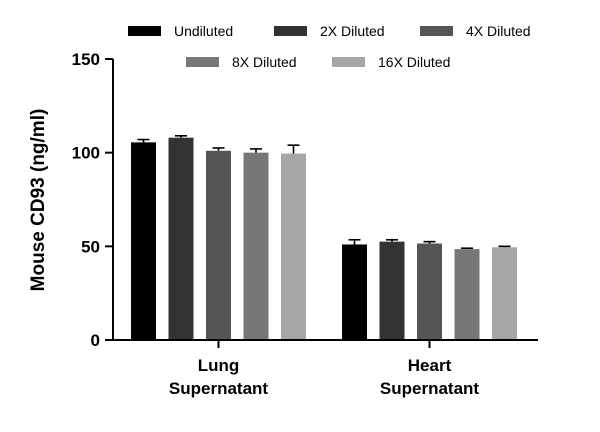 Image resolution: width=600 pixels, height=432 pixels. I want to click on legend-item: 8X Diluted, so click(241, 62).